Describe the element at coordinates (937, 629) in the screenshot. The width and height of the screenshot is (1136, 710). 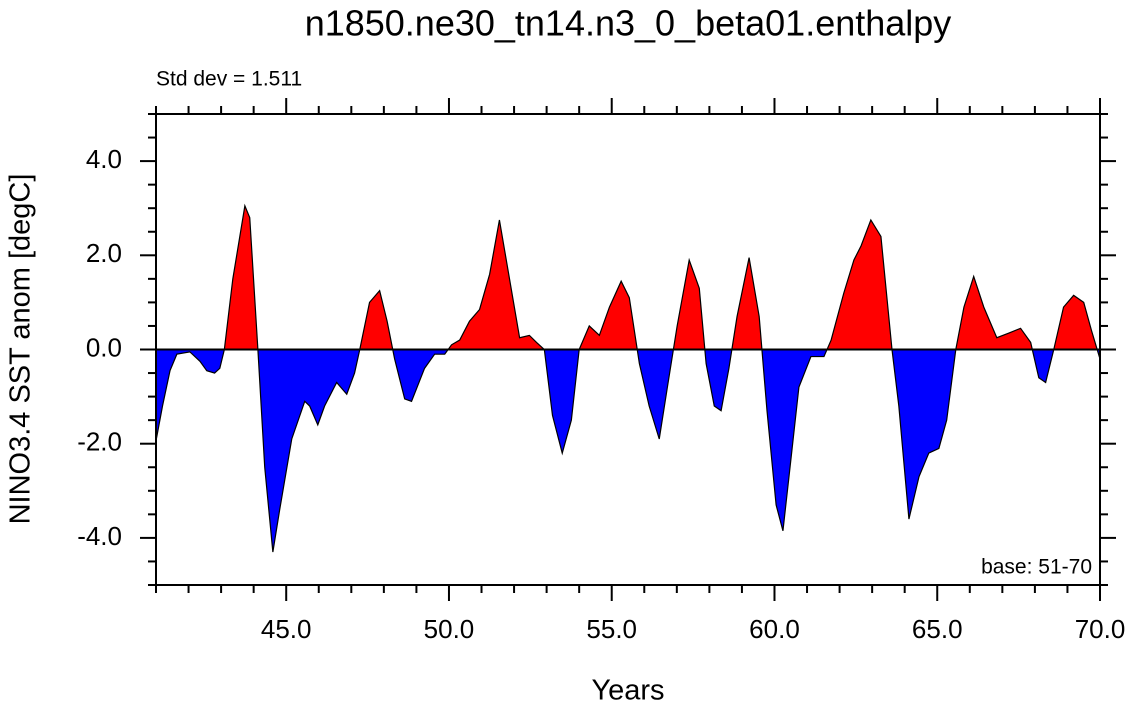
I see `x-tick-label: 65.0` at that location.